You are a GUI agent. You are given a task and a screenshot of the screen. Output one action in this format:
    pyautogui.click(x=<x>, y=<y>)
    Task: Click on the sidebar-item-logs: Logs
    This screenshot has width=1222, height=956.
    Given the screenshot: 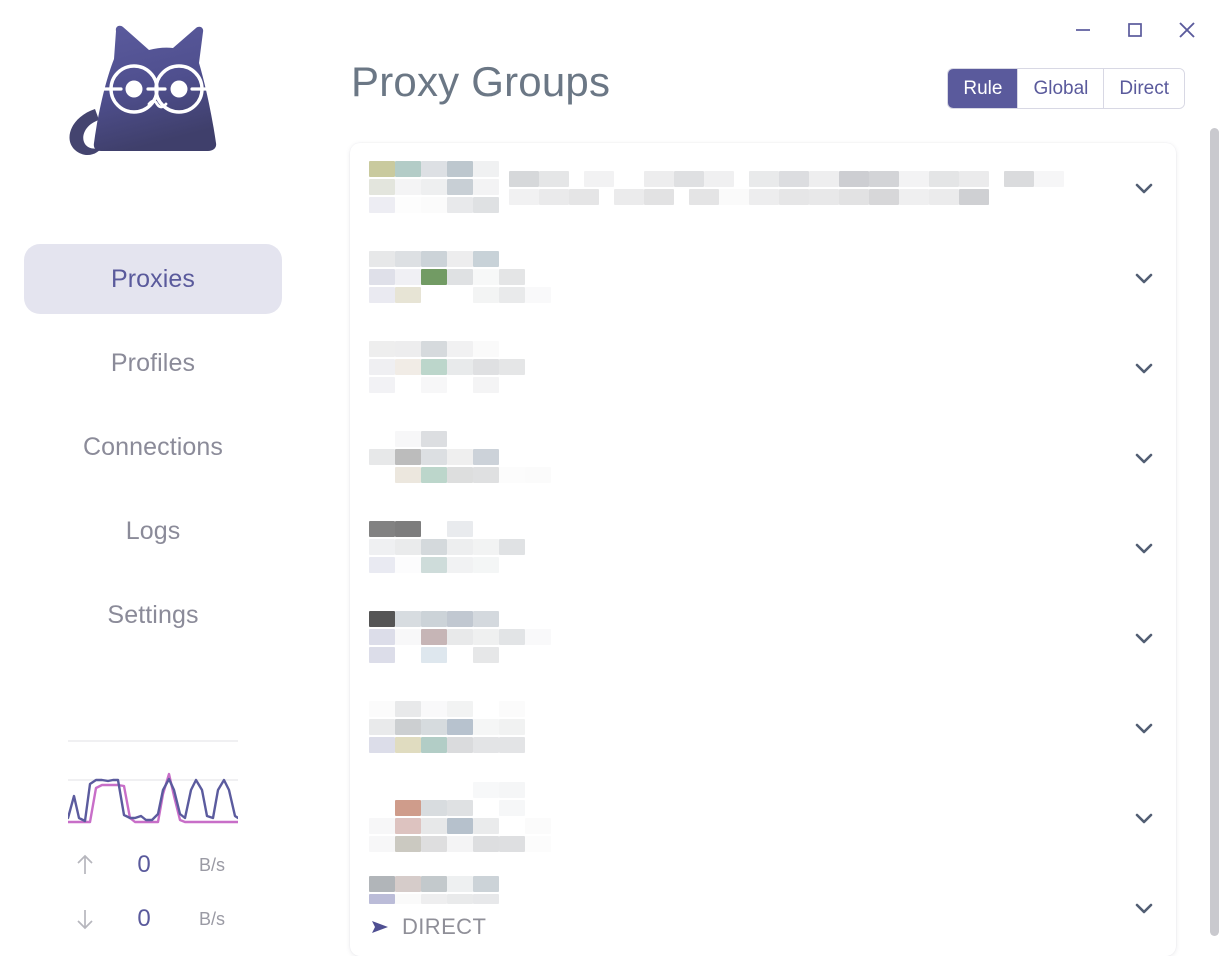 What is the action you would take?
    pyautogui.click(x=153, y=531)
    